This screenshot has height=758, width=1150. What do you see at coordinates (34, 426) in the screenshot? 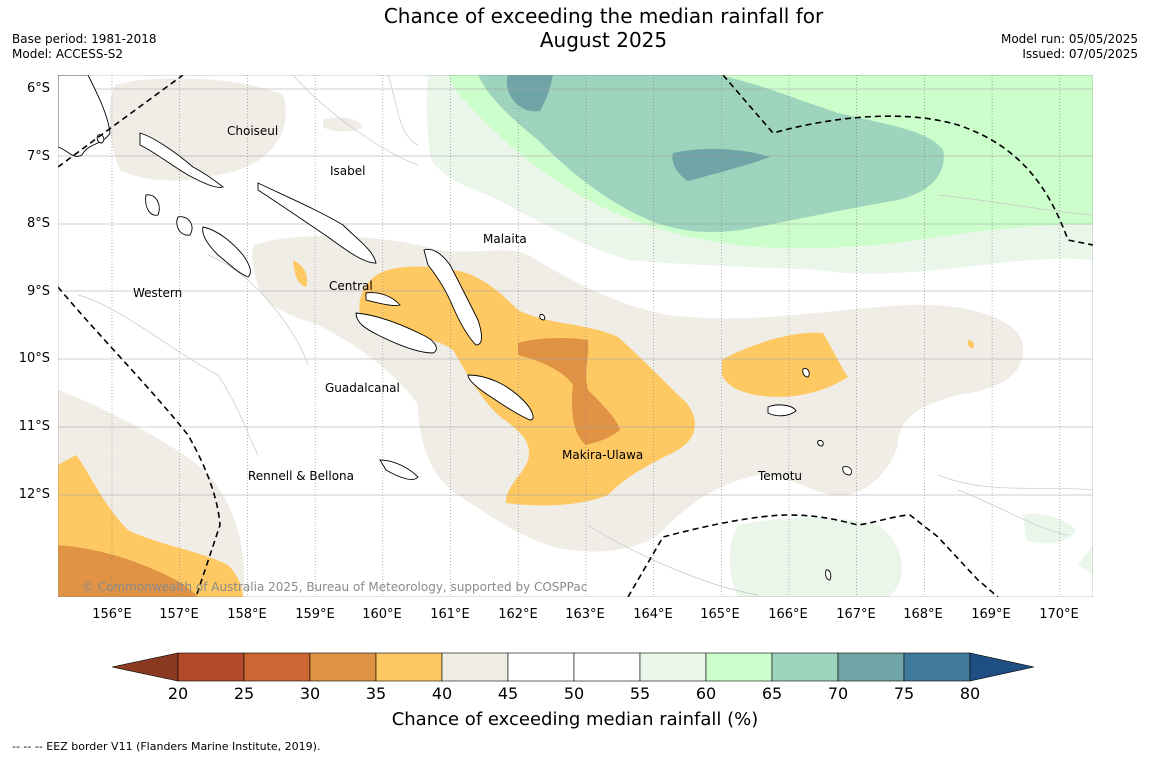
I see `lat-label: 11°S` at bounding box center [34, 426].